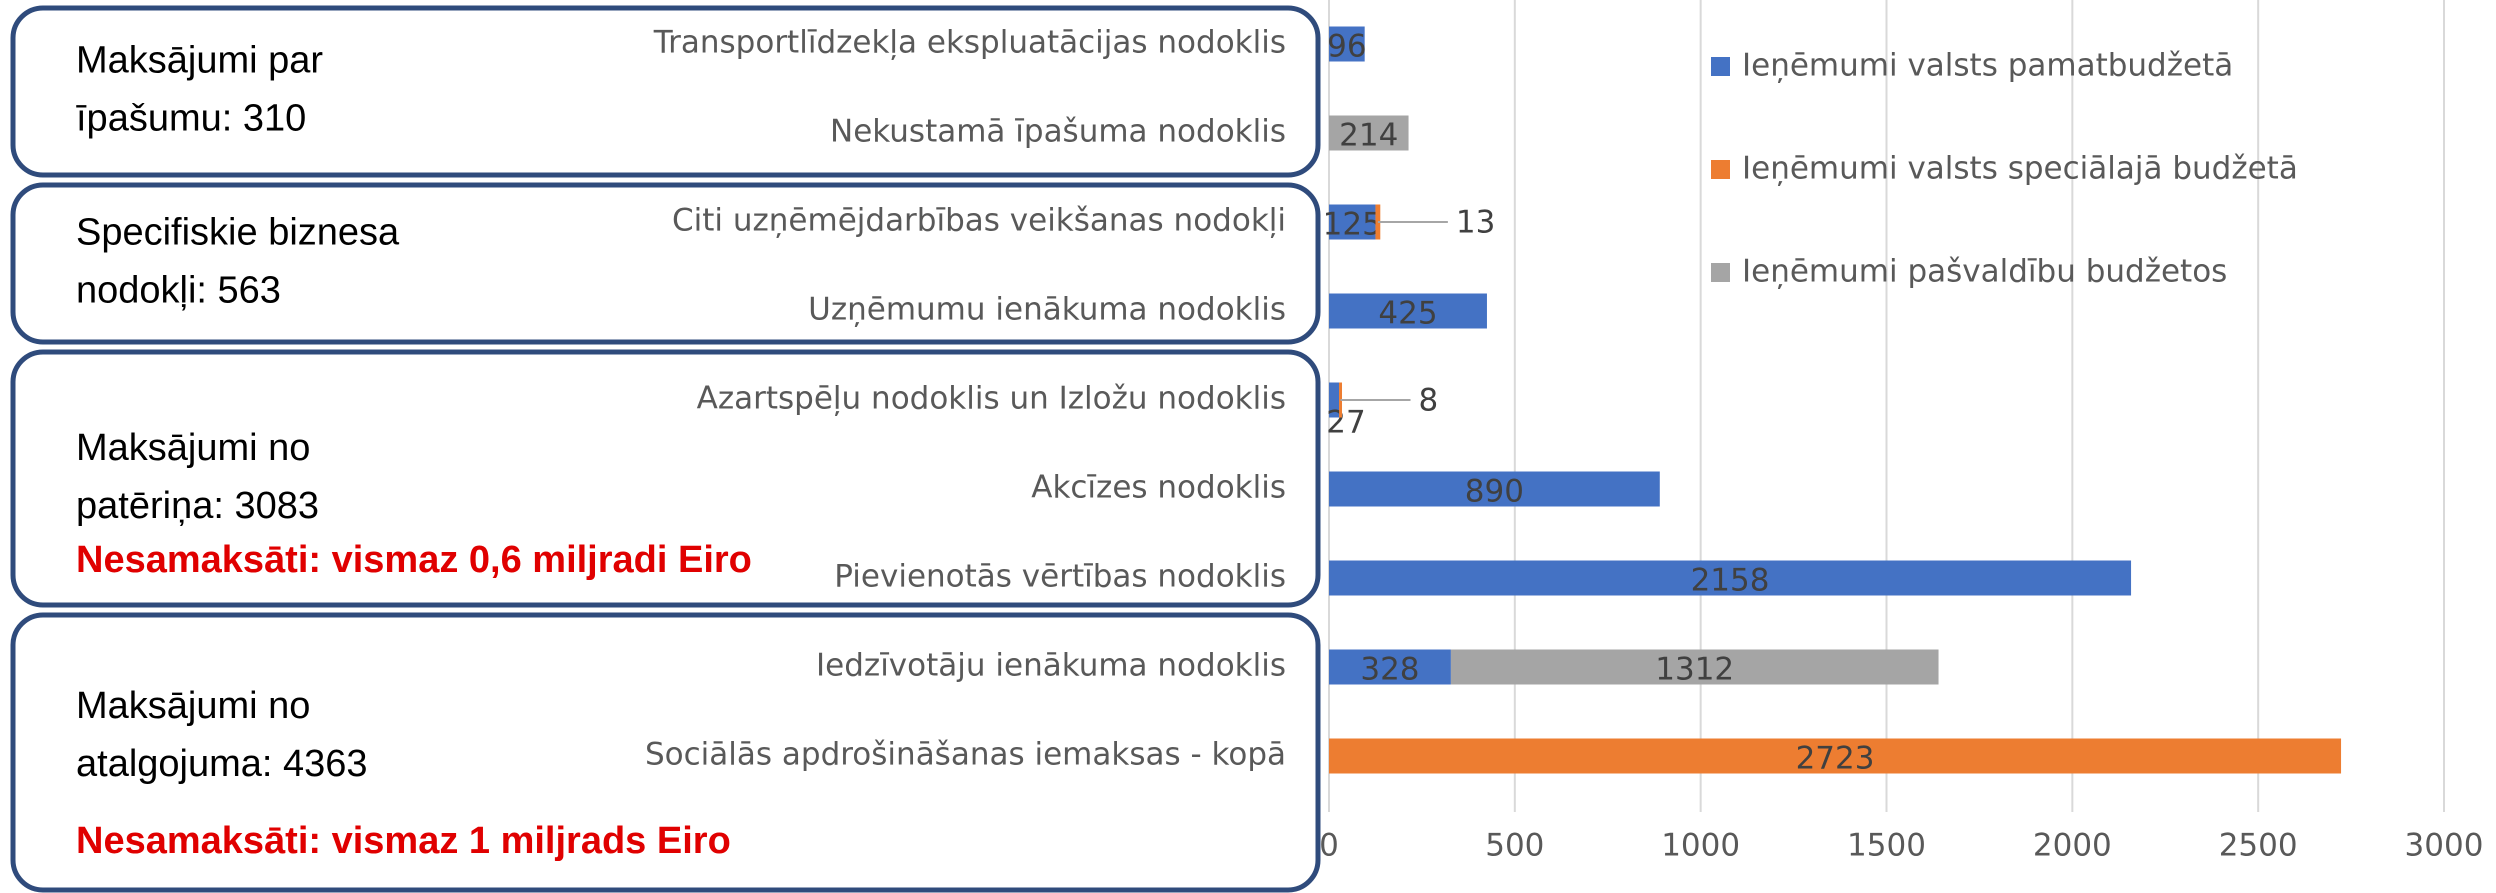  What do you see at coordinates (2072, 846) in the screenshot?
I see `x-tick-label: 2000` at bounding box center [2072, 846].